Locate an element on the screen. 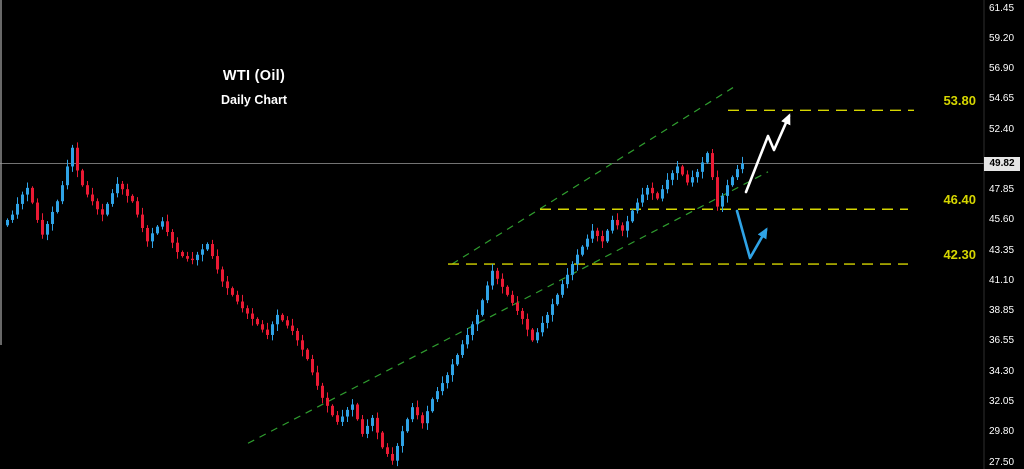 This screenshot has width=1024, height=469. level-label: 42.30 is located at coordinates (959, 255).